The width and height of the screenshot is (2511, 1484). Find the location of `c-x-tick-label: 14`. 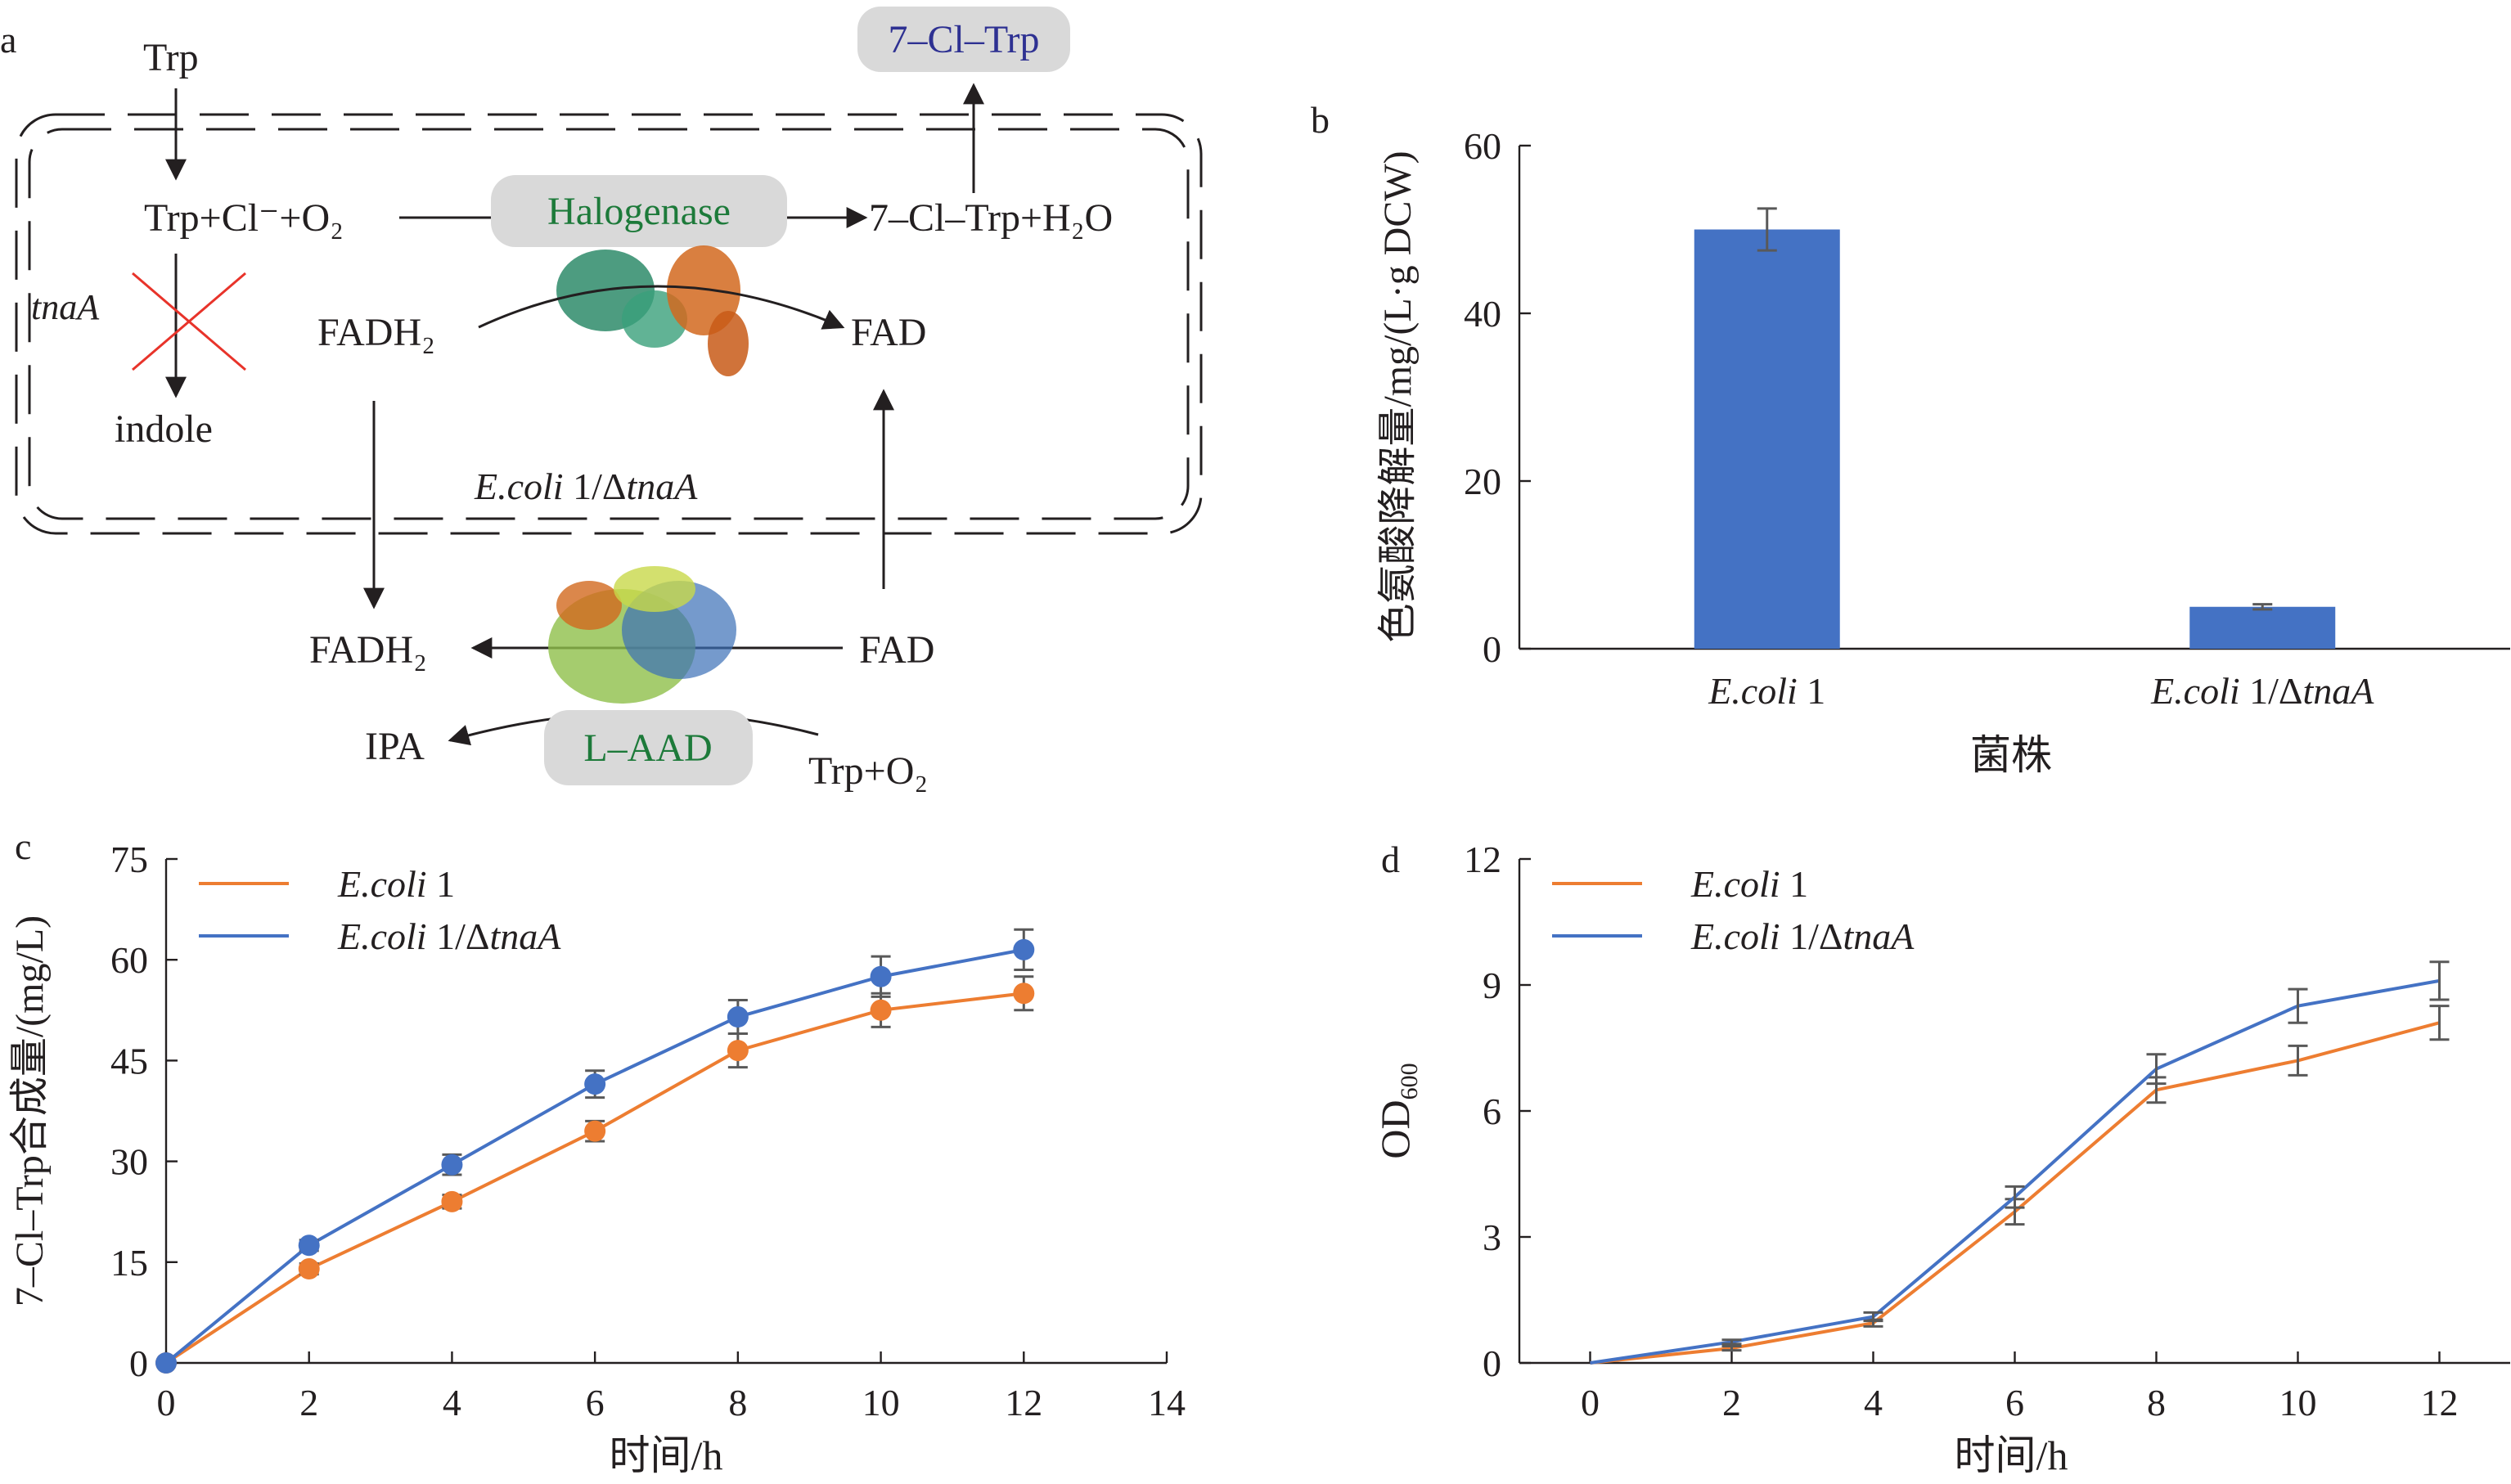

c-x-tick-label: 14 is located at coordinates (1167, 1402).